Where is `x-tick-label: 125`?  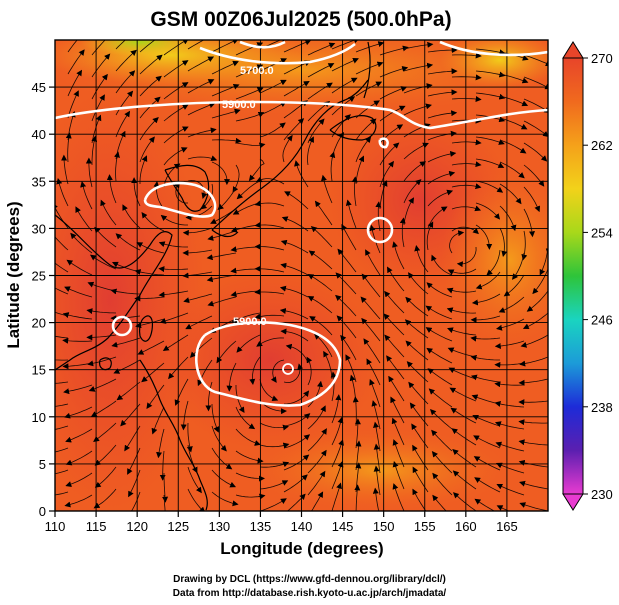 x-tick-label: 125 is located at coordinates (178, 526).